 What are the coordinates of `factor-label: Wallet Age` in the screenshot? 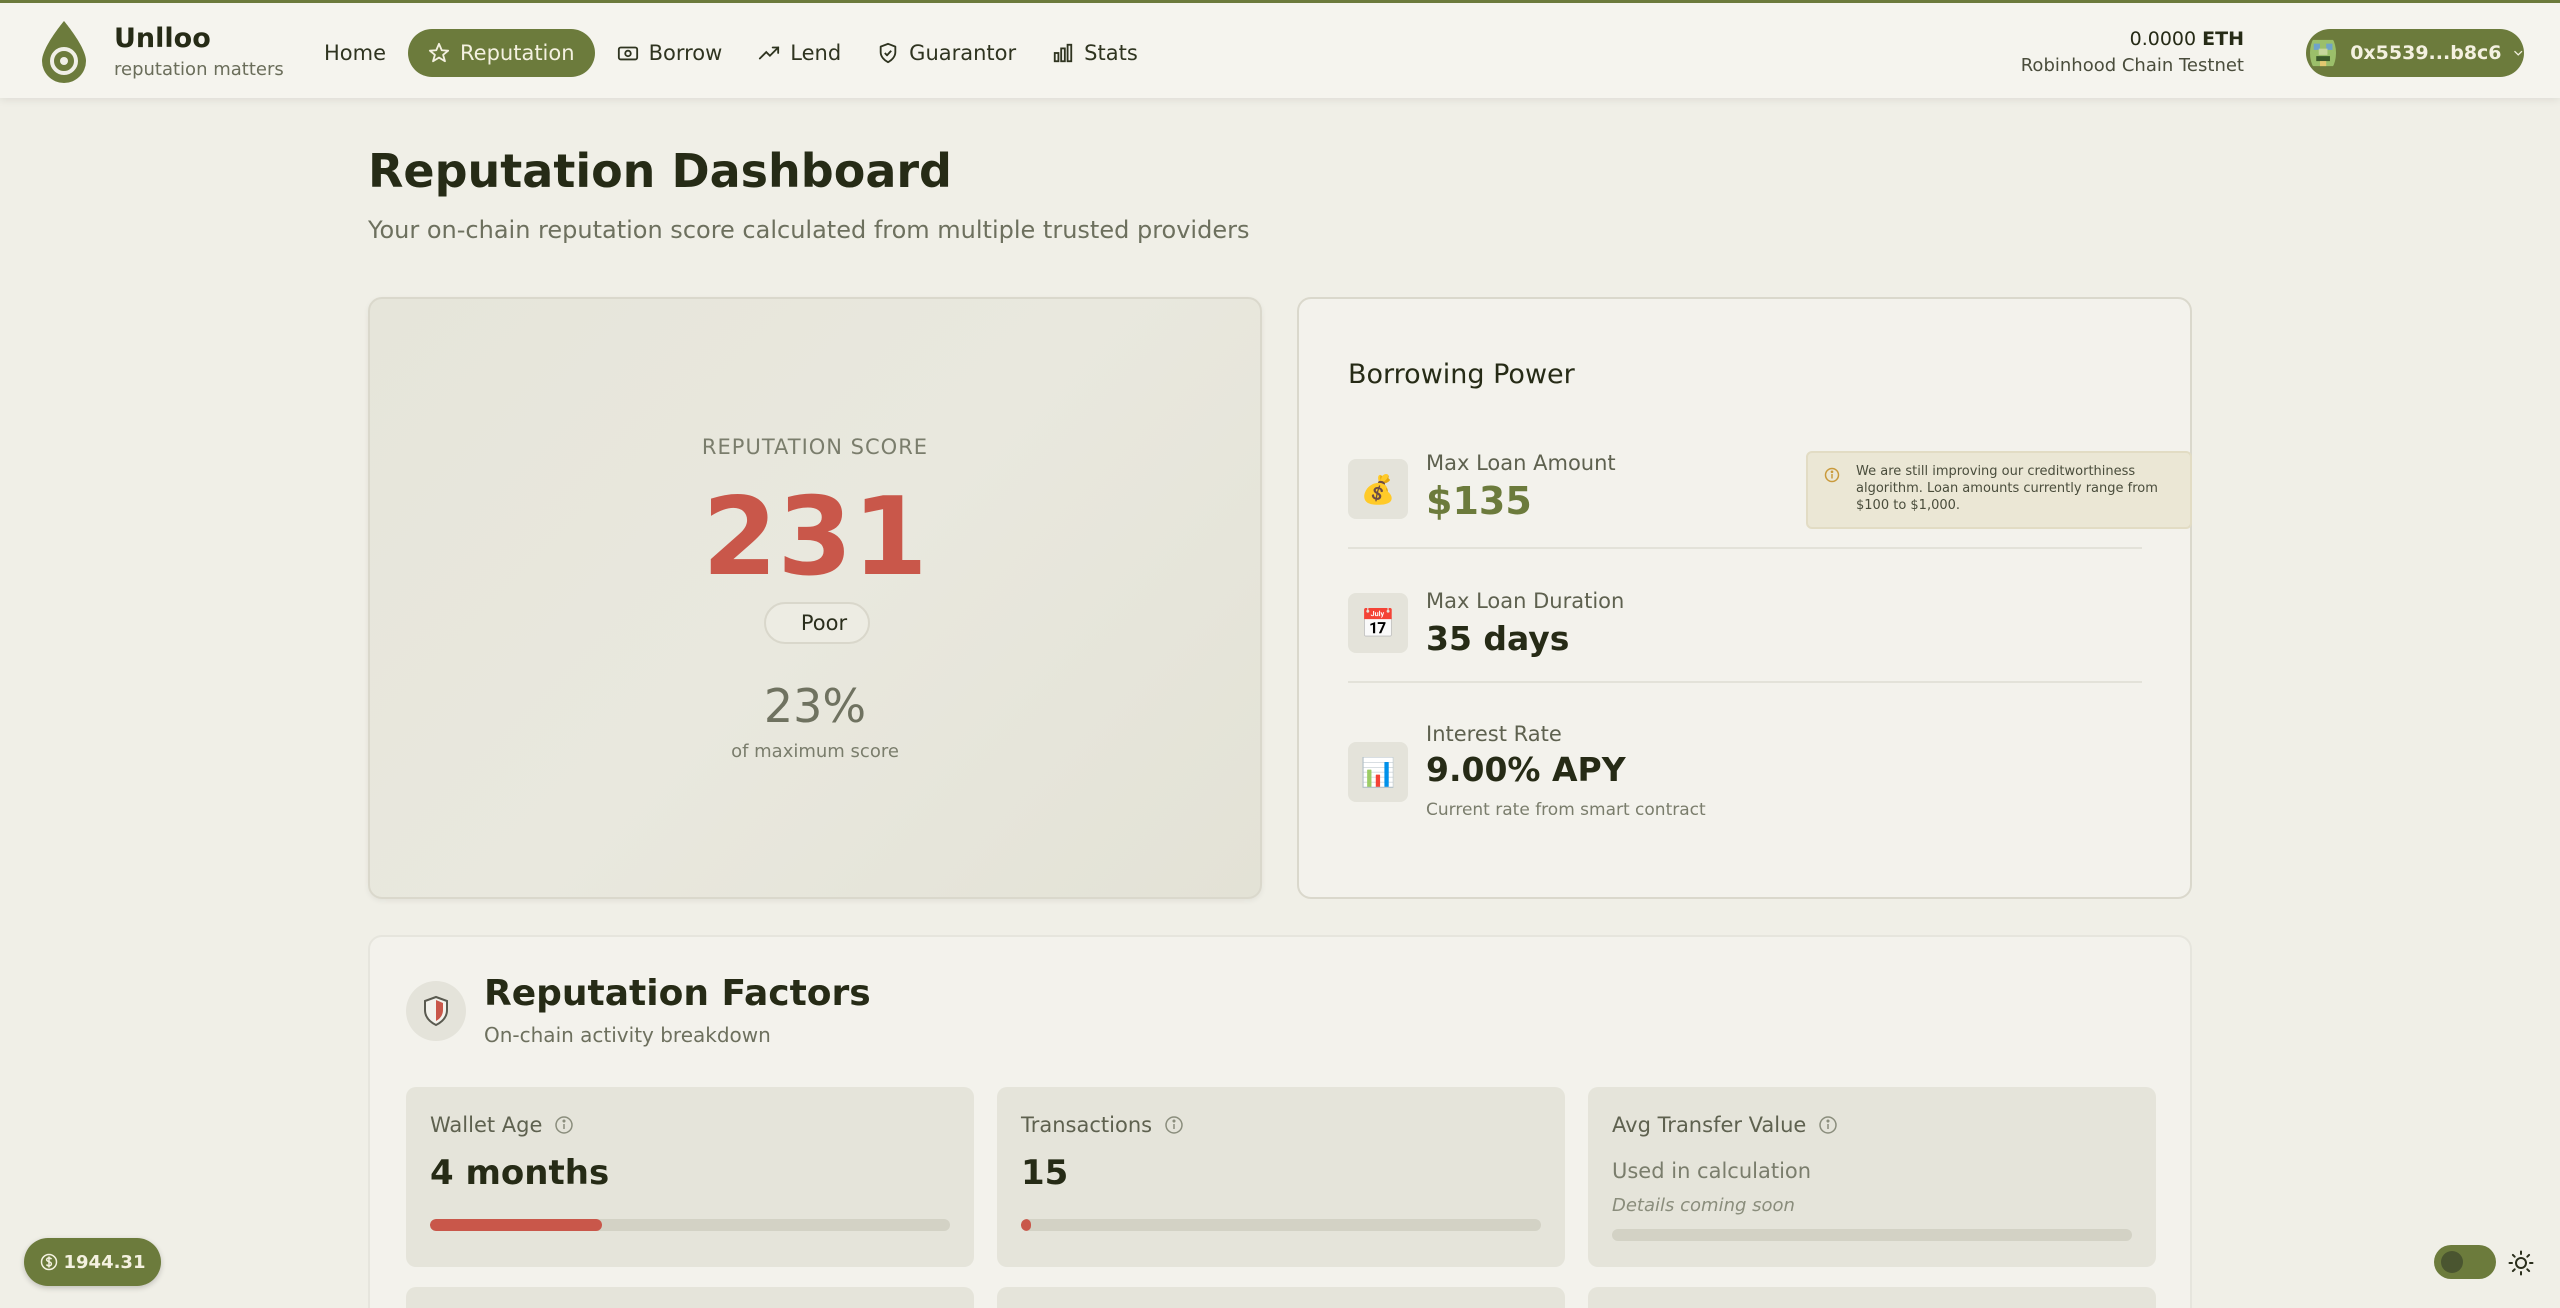 It's located at (502, 1125).